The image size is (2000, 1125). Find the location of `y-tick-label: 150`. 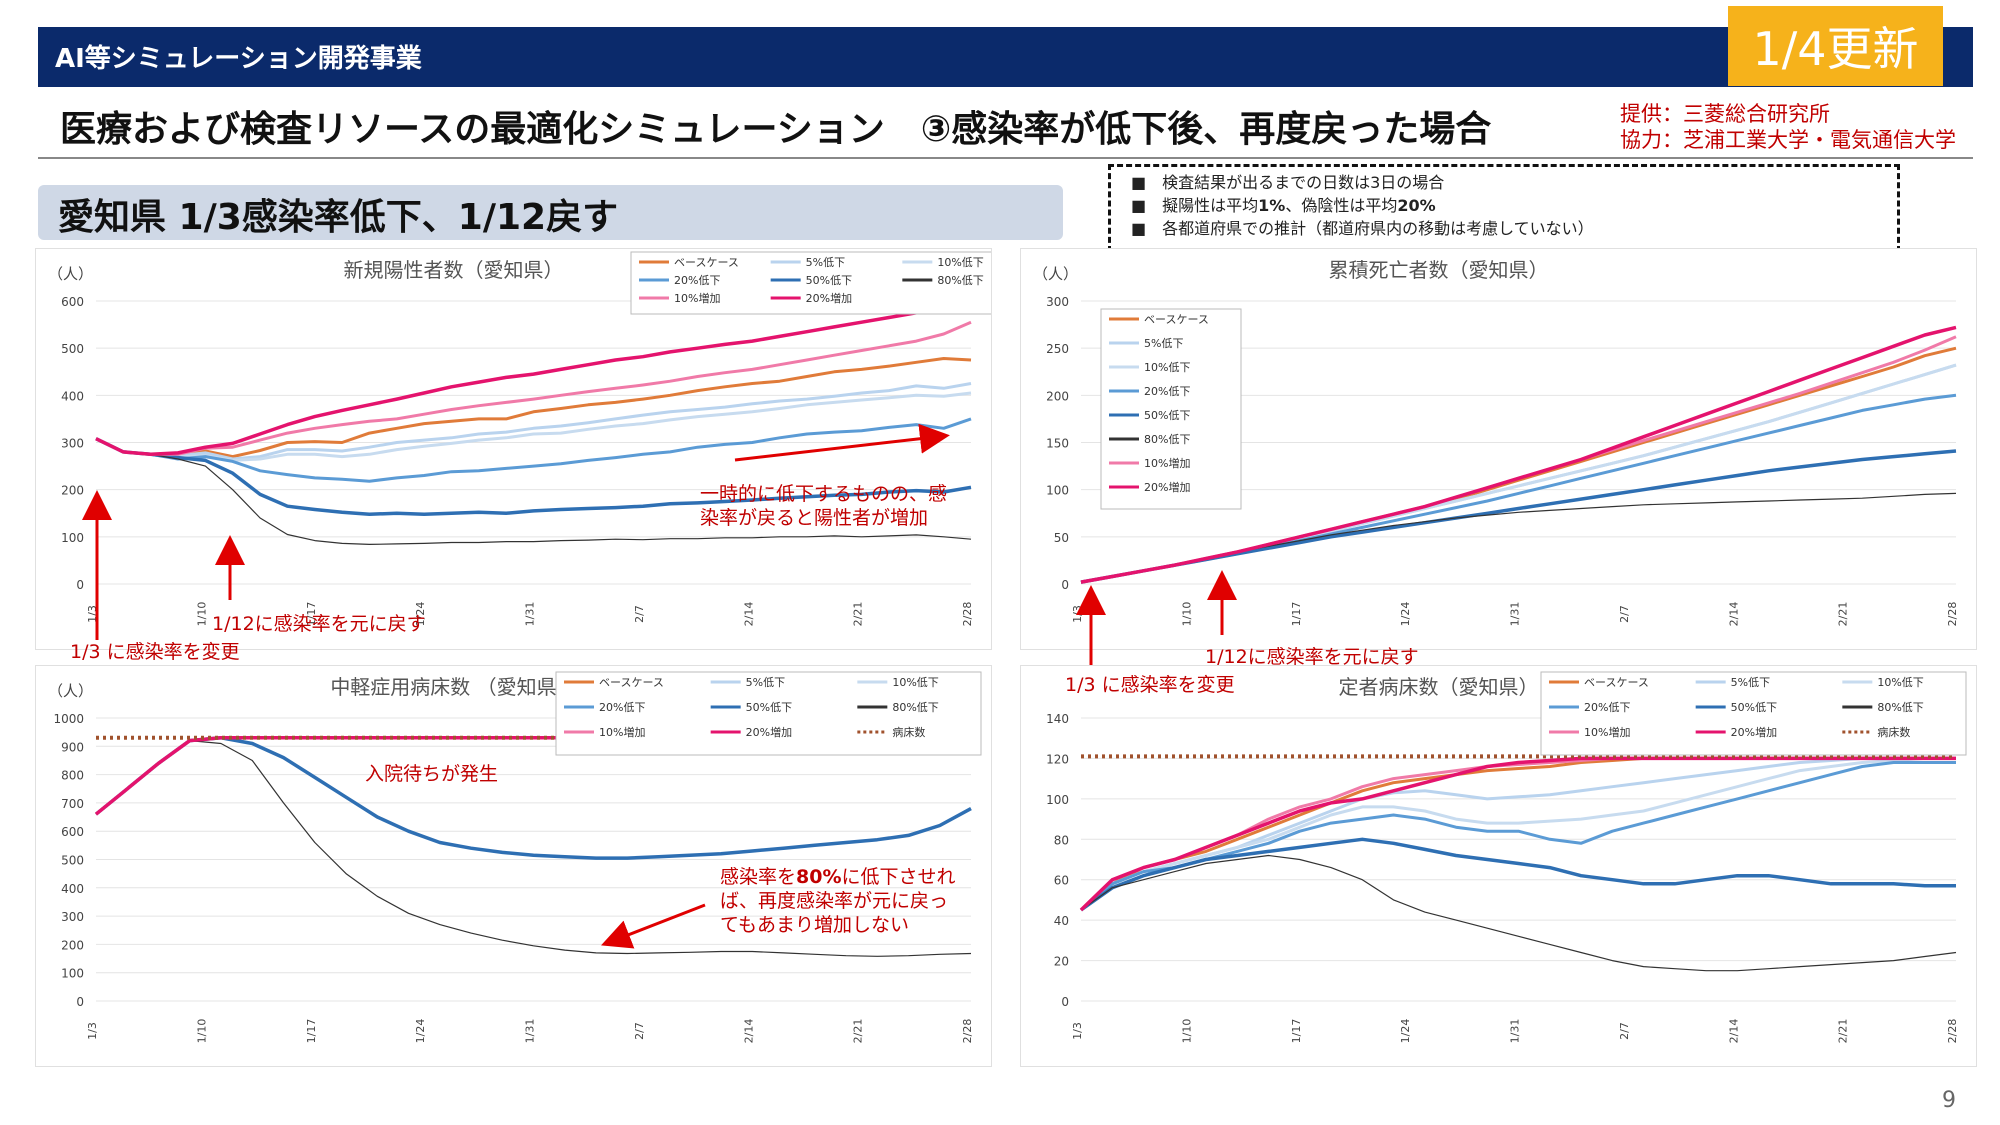

y-tick-label: 150 is located at coordinates (1057, 444).